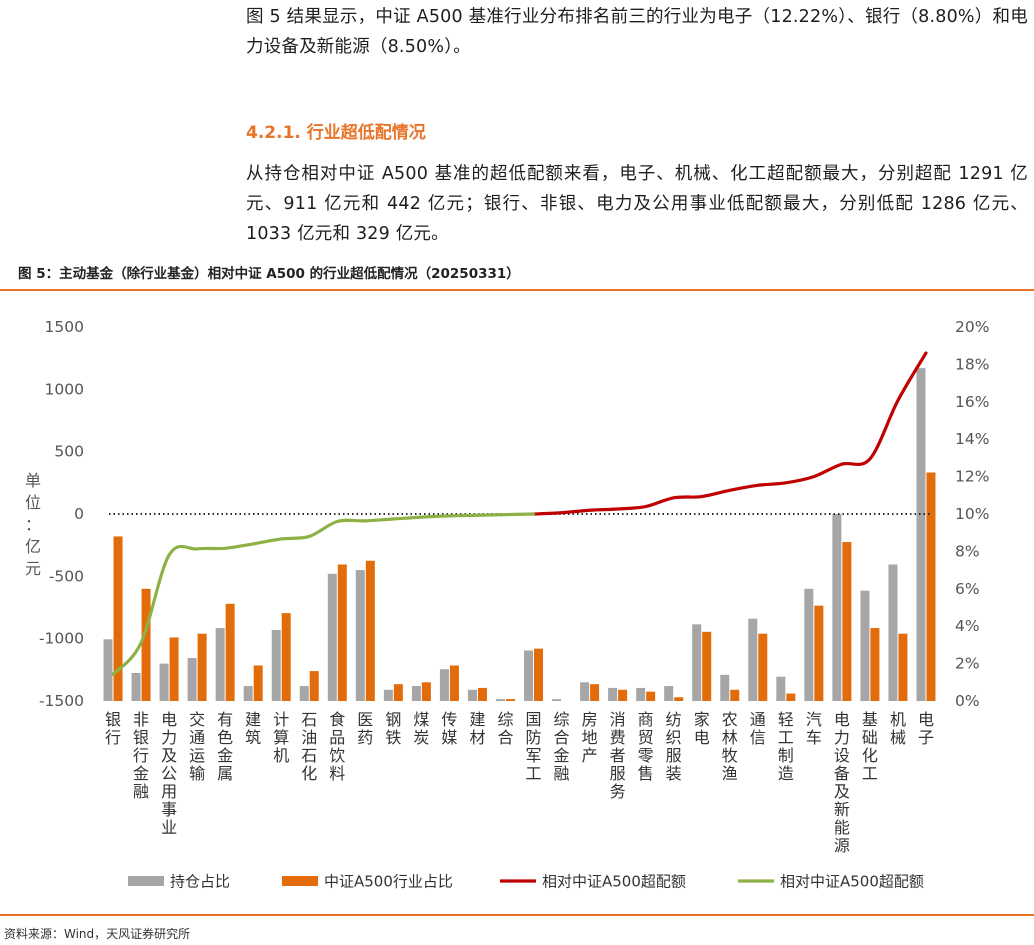 Image resolution: width=1034 pixels, height=945 pixels. What do you see at coordinates (562, 719) in the screenshot?
I see `category-char: 综` at bounding box center [562, 719].